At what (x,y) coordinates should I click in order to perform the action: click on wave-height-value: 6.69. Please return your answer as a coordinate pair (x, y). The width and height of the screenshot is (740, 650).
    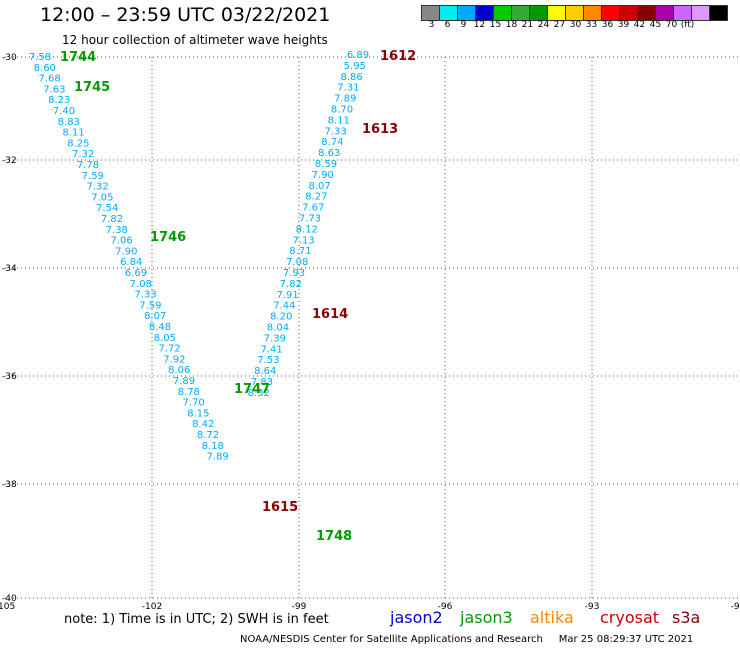
    Looking at the image, I should click on (136, 273).